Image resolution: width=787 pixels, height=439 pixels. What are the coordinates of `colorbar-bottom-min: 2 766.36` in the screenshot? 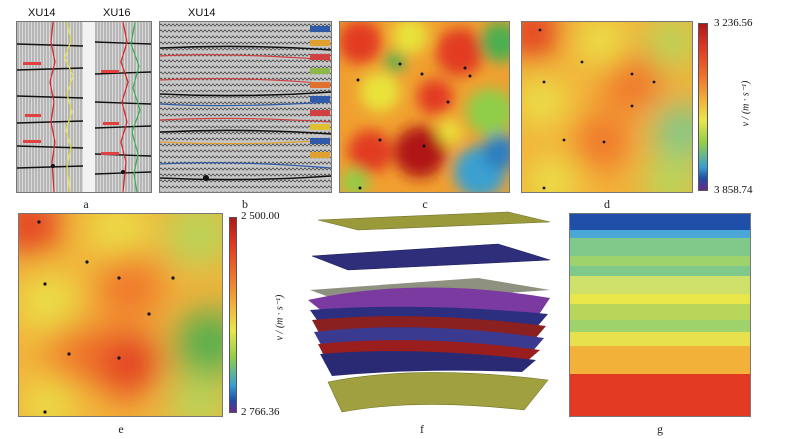 It's located at (260, 412).